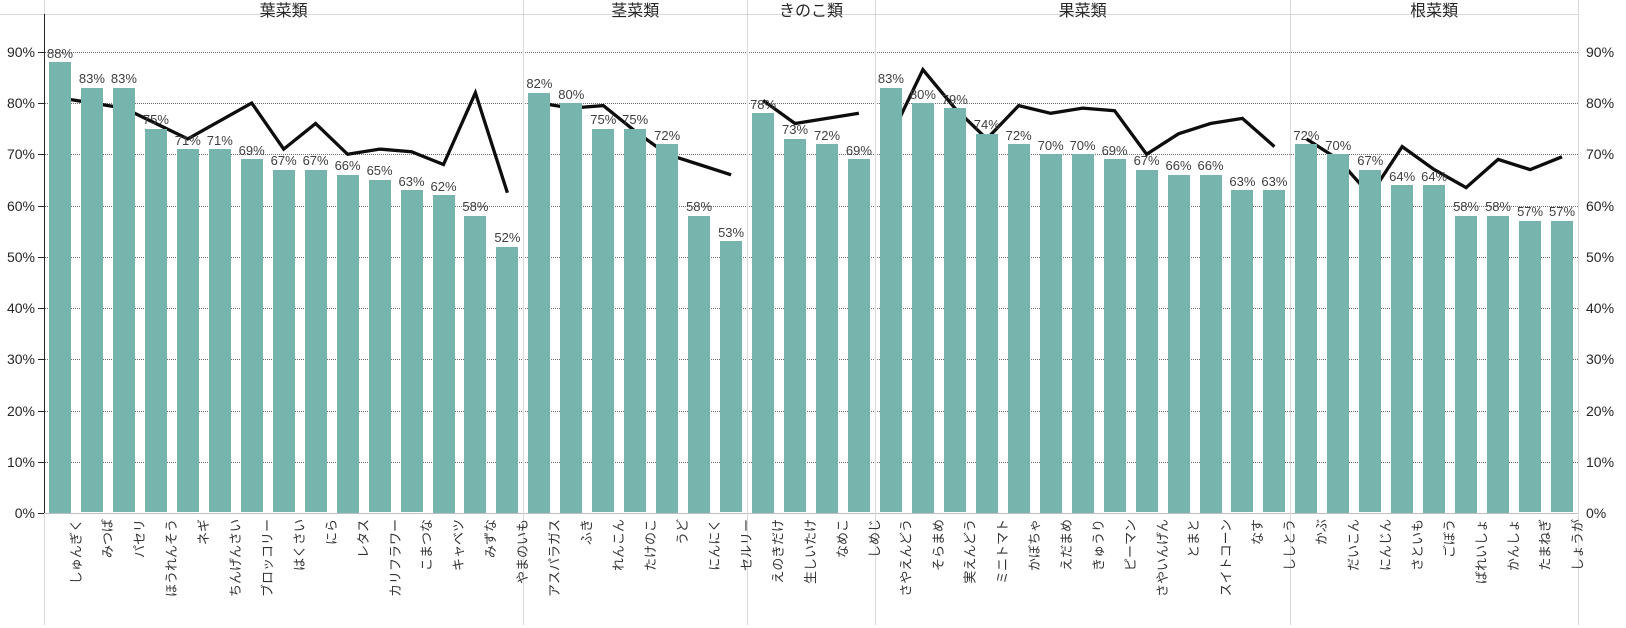 Image resolution: width=1626 pixels, height=628 pixels. What do you see at coordinates (1600, 461) in the screenshot?
I see `y-axis-label-right: 10%` at bounding box center [1600, 461].